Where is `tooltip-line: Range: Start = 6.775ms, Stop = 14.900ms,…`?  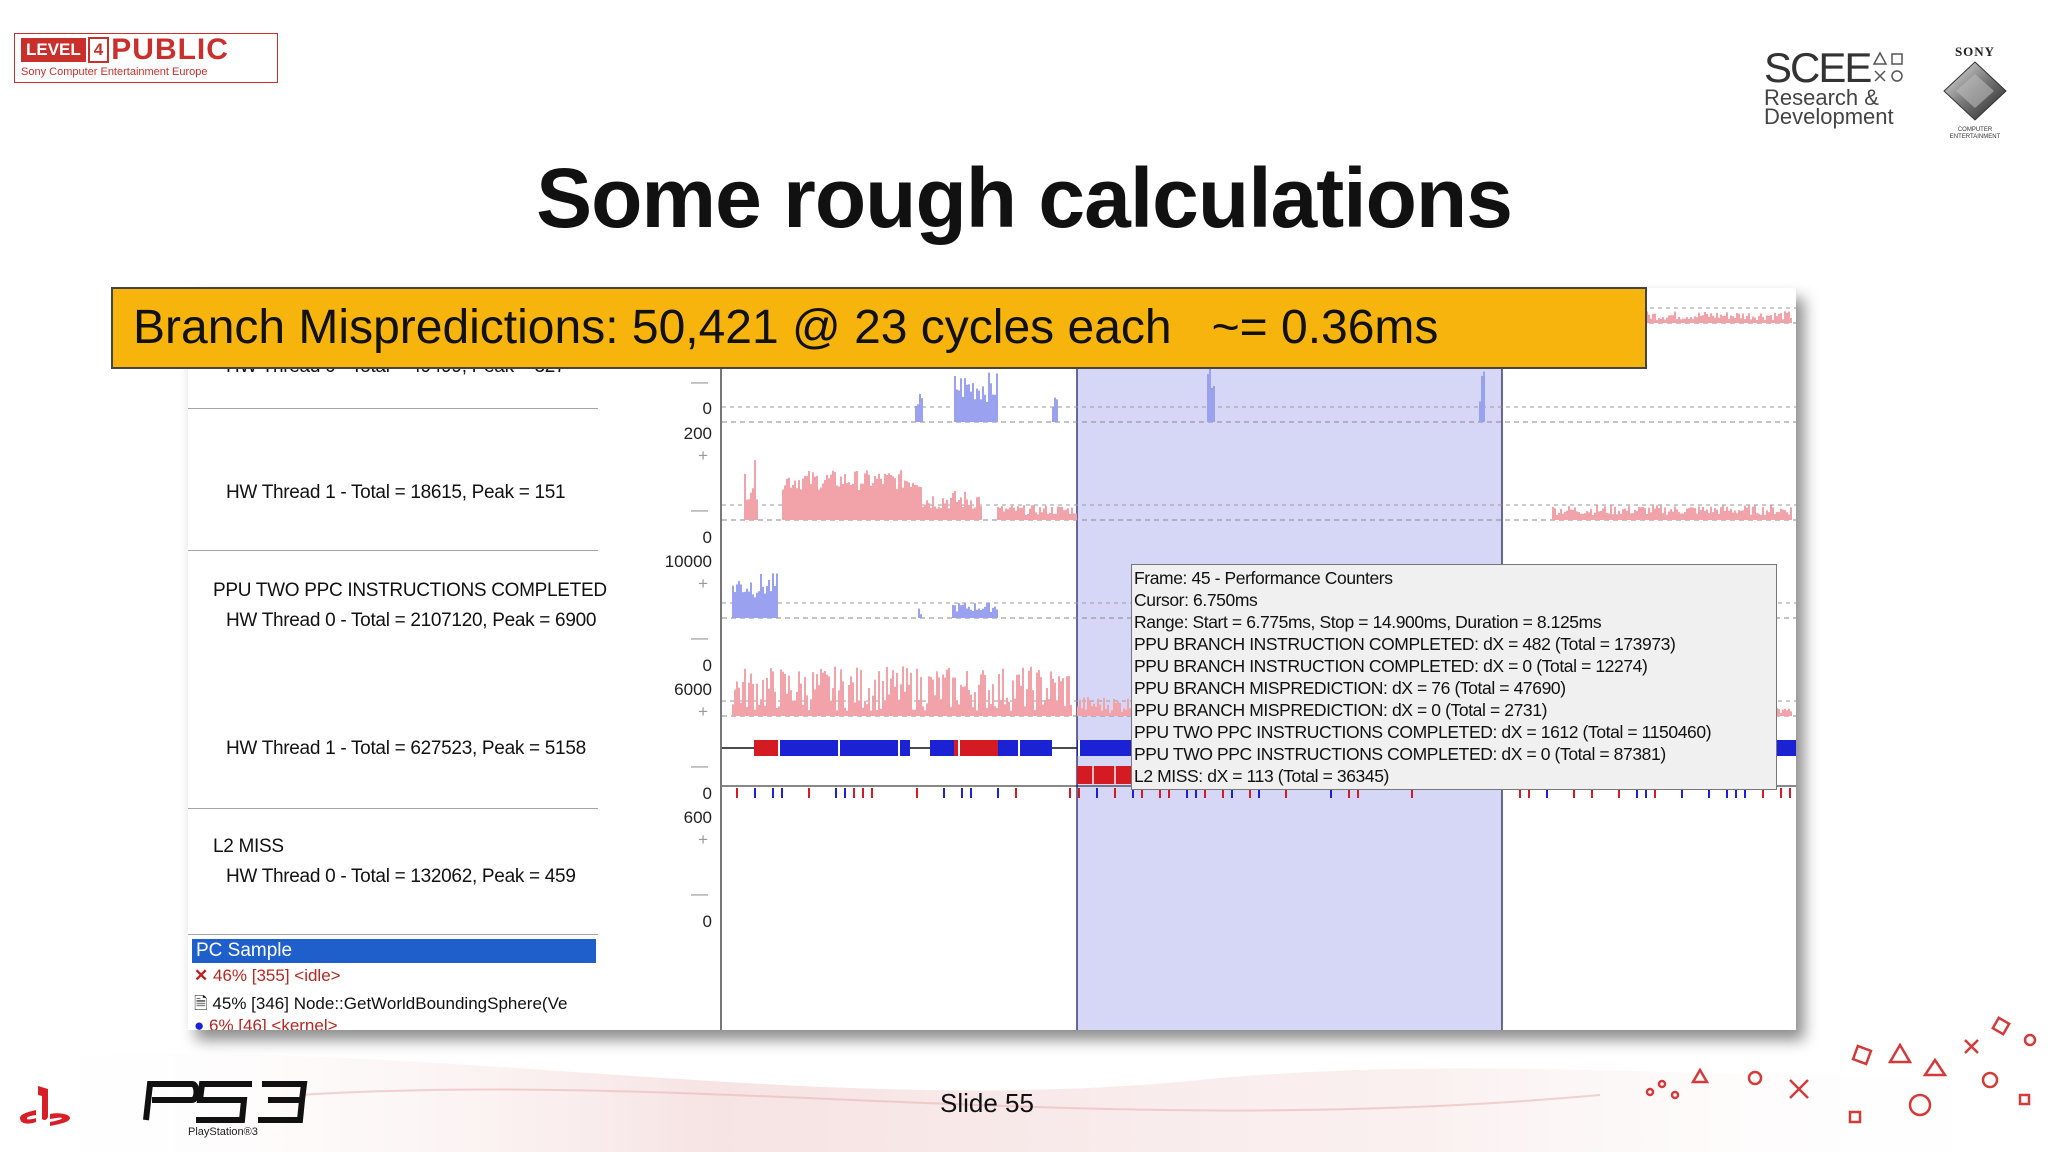 tooltip-line: Range: Start = 6.775ms, Stop = 14.900ms,… is located at coordinates (1368, 622).